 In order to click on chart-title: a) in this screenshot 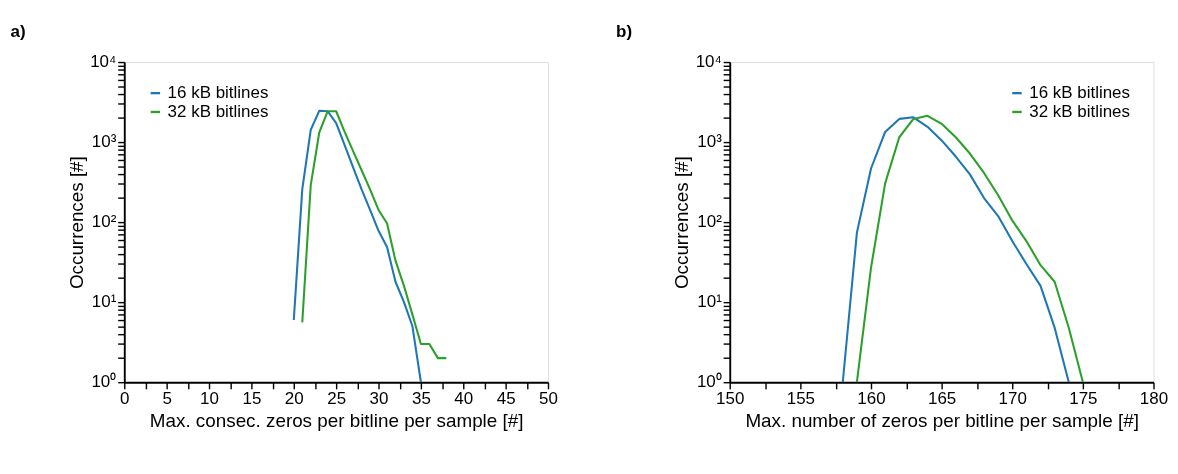, I will do `click(18, 31)`.